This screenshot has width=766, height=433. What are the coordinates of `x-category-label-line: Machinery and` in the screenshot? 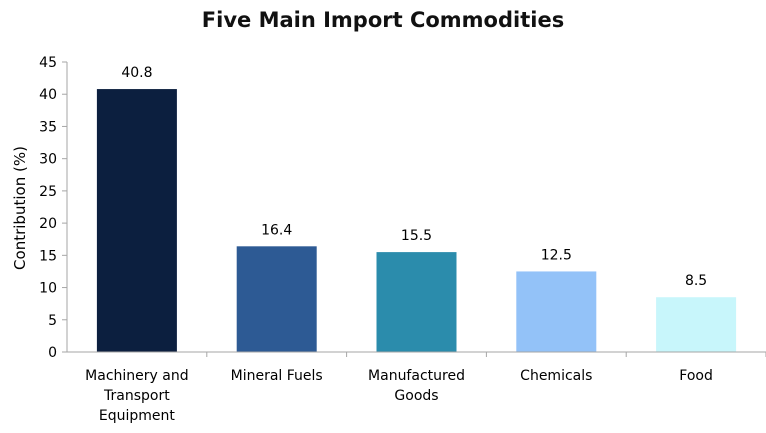 It's located at (136, 376).